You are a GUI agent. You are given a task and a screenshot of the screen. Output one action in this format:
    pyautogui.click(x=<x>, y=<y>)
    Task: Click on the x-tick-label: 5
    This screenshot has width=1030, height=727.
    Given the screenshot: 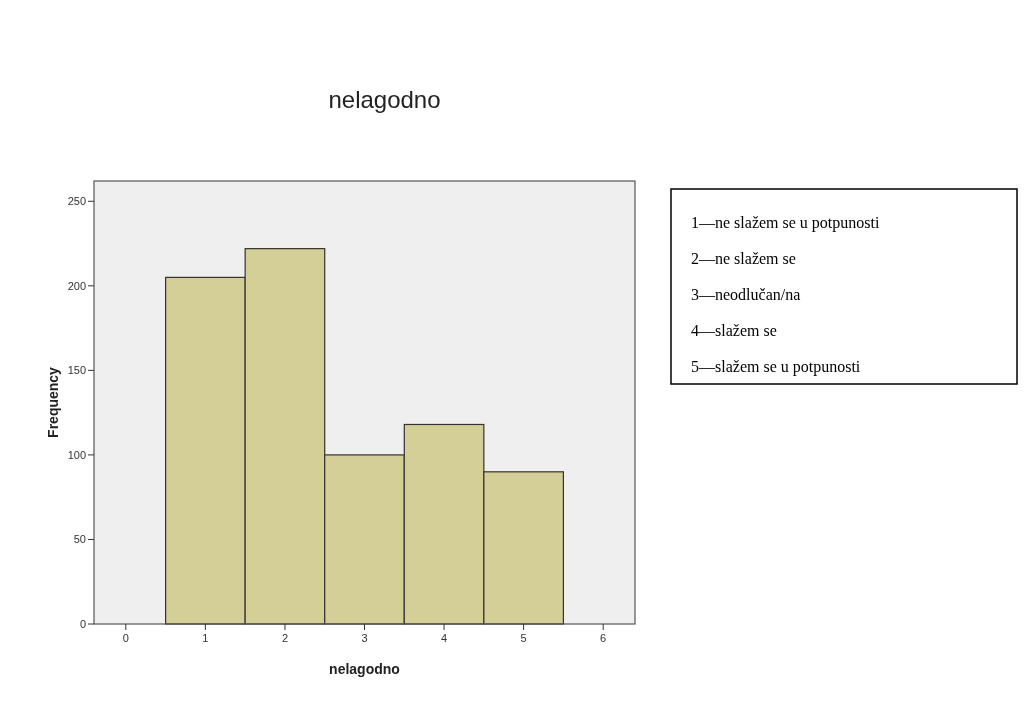 What is the action you would take?
    pyautogui.click(x=523, y=638)
    